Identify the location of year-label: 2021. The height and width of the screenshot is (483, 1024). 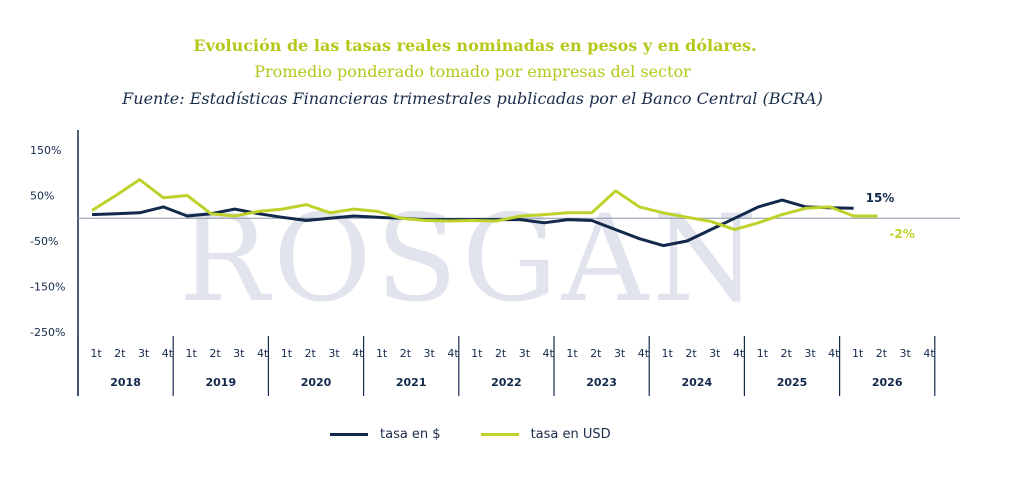
(411, 382).